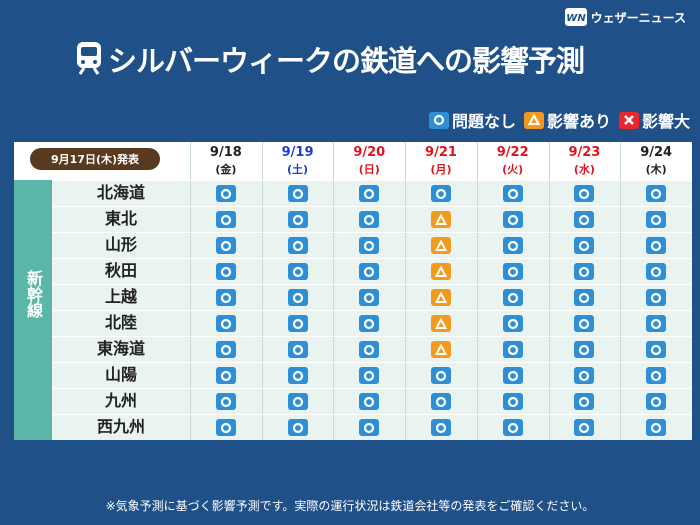 This screenshot has height=525, width=700. What do you see at coordinates (120, 374) in the screenshot?
I see `row-name: 山陽` at bounding box center [120, 374].